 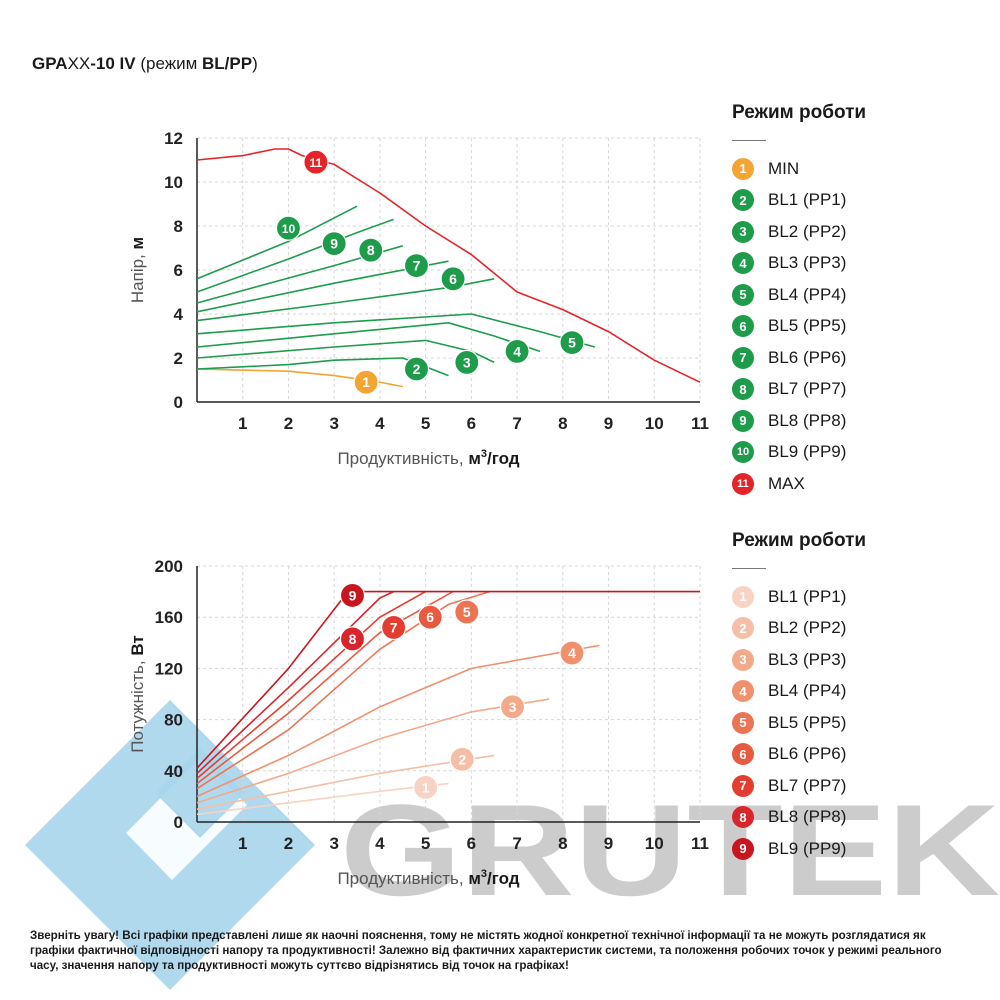 What do you see at coordinates (333, 423) in the screenshot?
I see `head-xtick-label: 3` at bounding box center [333, 423].